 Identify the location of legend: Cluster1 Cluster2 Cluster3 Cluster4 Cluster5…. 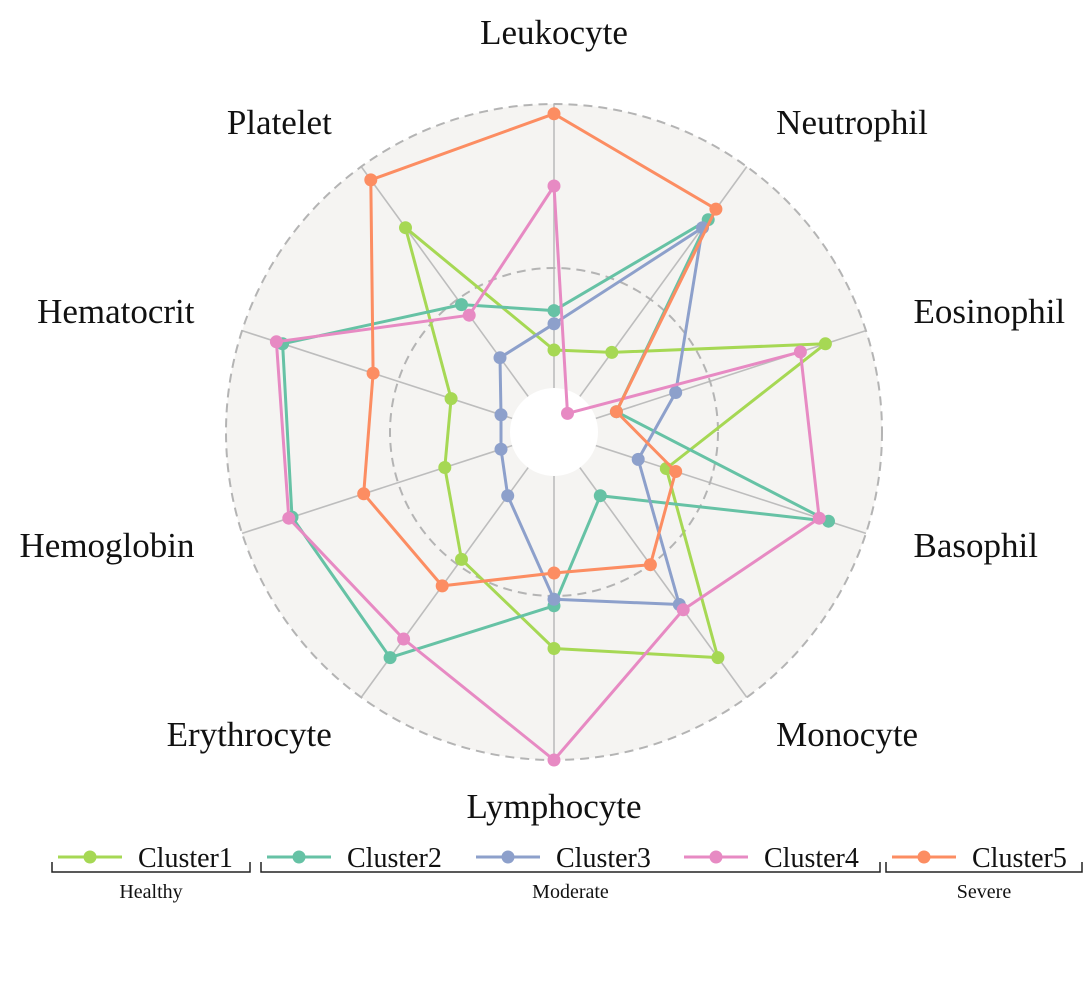
(567, 873).